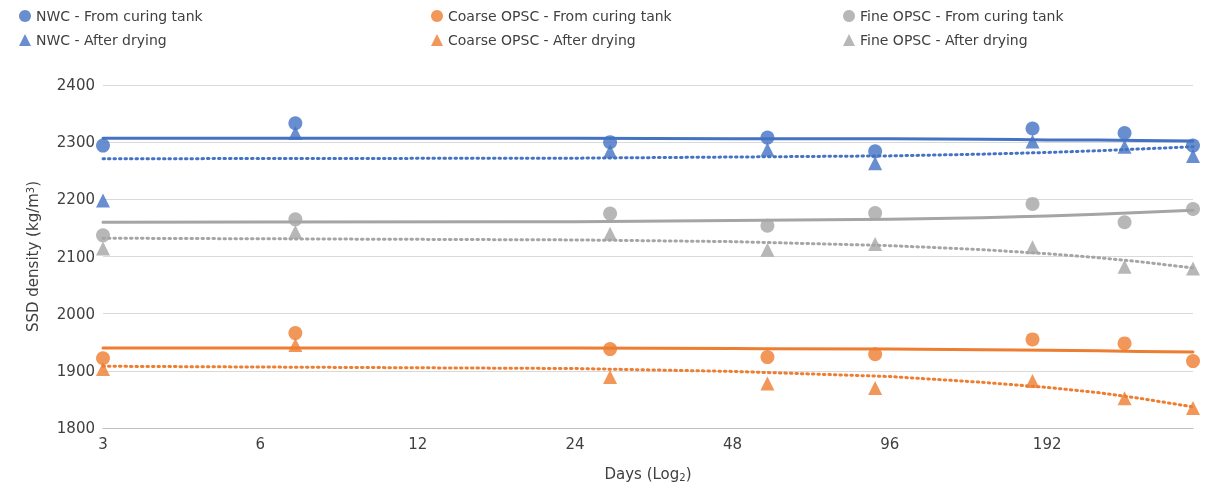  Describe the element at coordinates (732, 443) in the screenshot. I see `x-tick-label: 48` at that location.